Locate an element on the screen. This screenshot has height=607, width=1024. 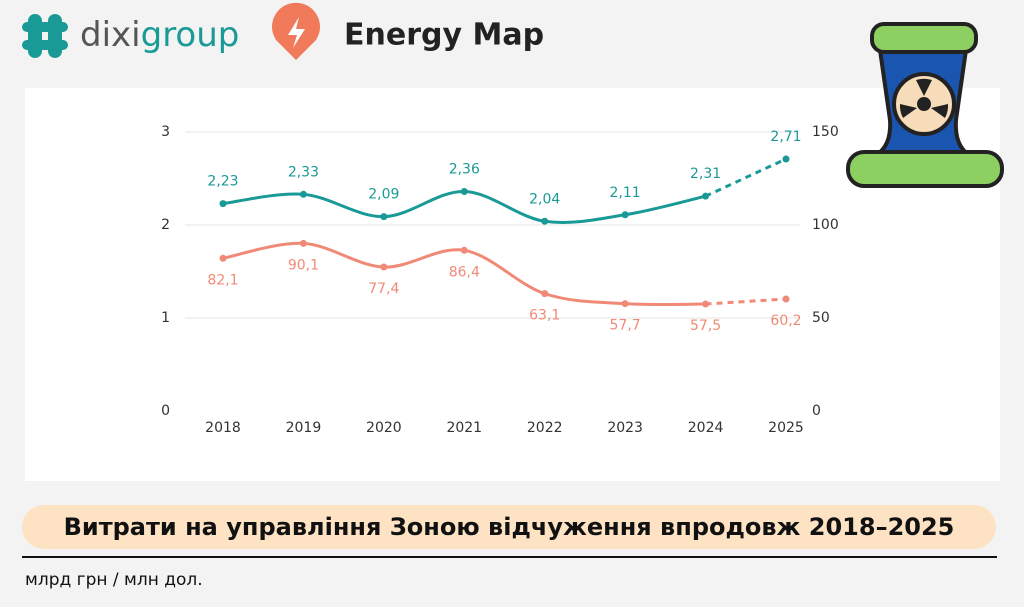
data-label: 2,04 is located at coordinates (544, 199).